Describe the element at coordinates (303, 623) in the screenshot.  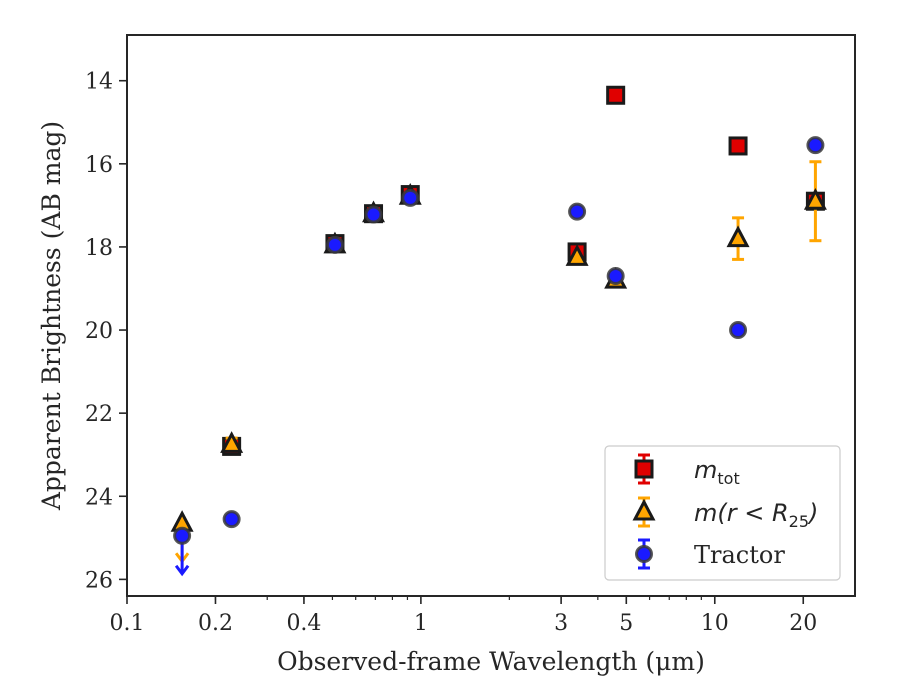
I see `x-tick-label: 0.4` at that location.